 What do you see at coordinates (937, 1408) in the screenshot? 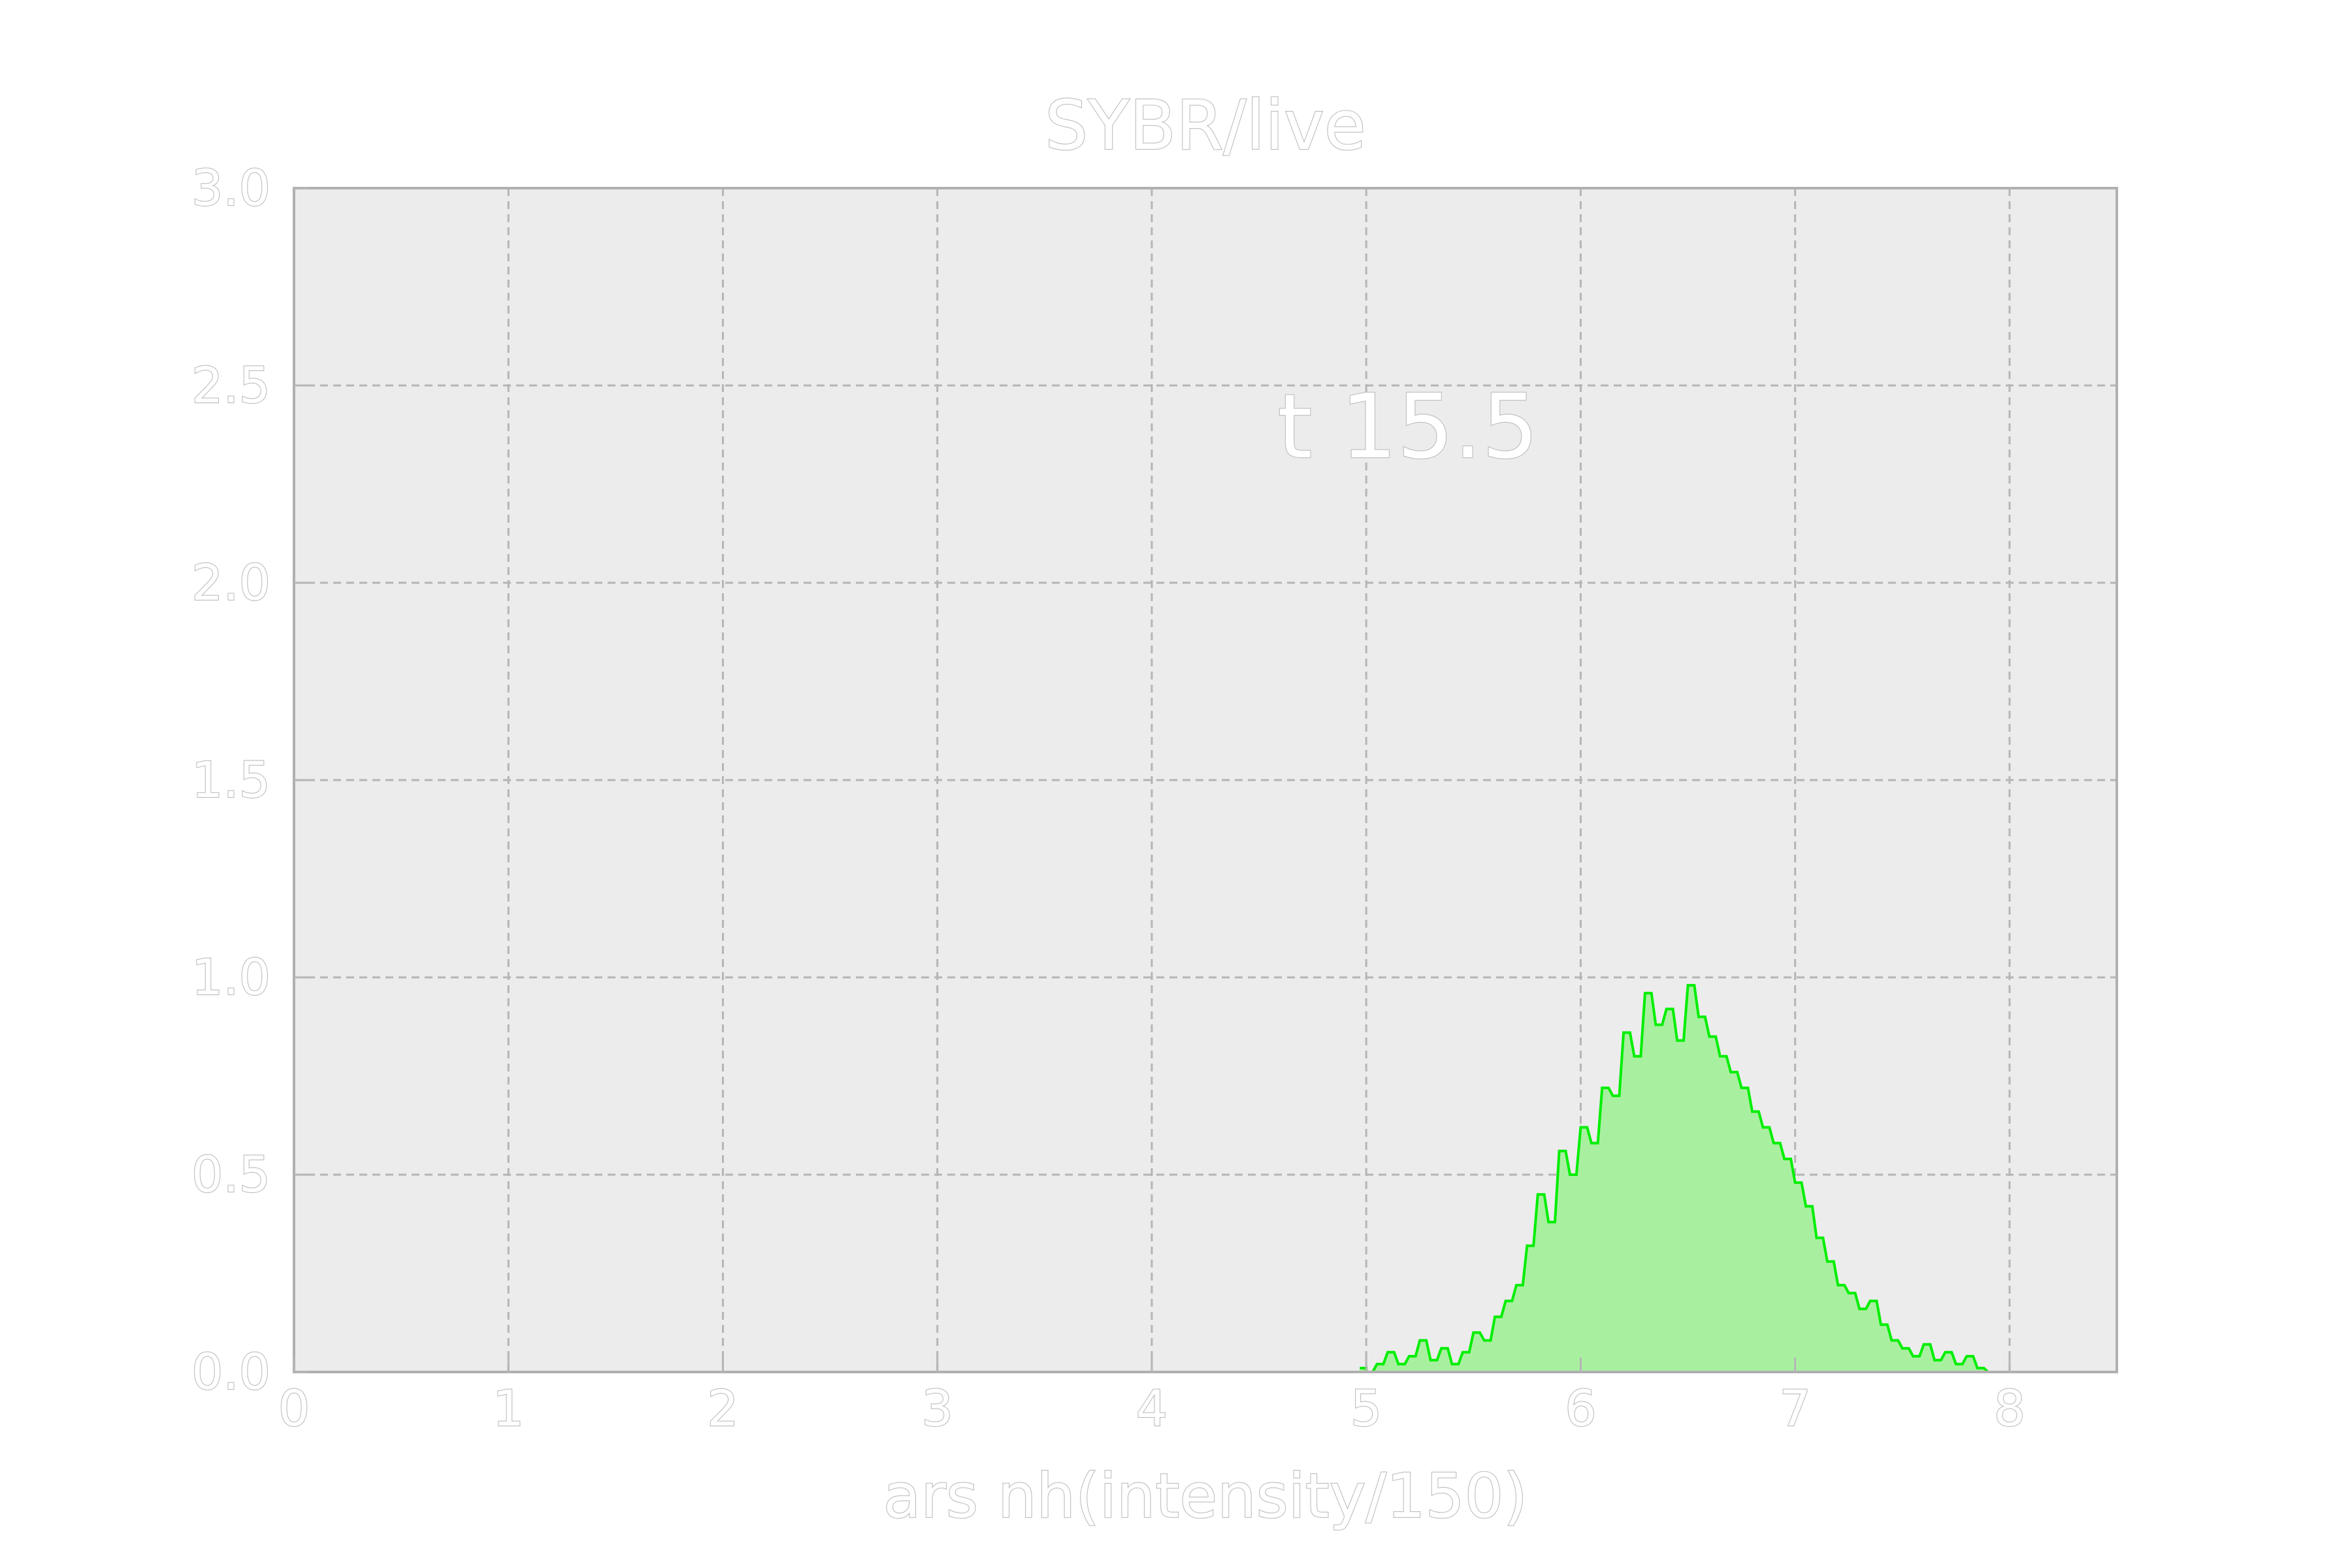
I see `x-tick-label: 3` at bounding box center [937, 1408].